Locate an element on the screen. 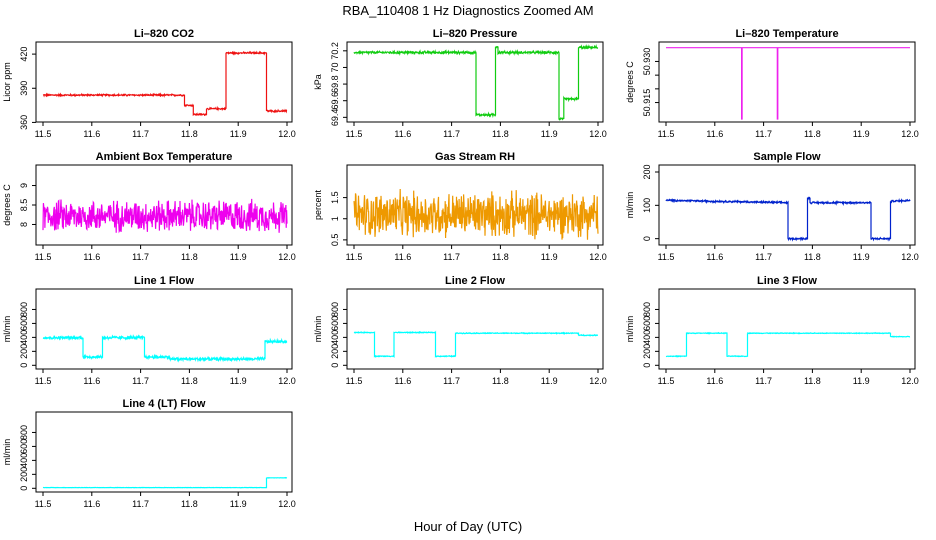 The width and height of the screenshot is (936, 540). y-tick-label: 420 is located at coordinates (24, 54).